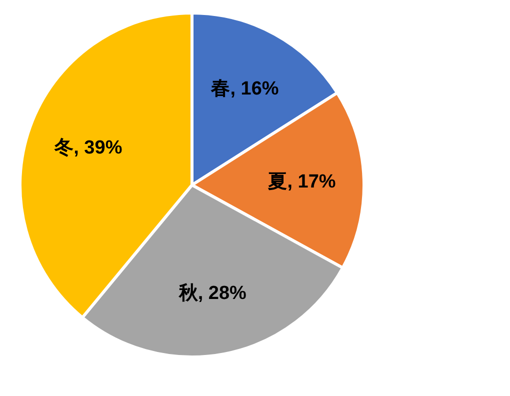 Image resolution: width=510 pixels, height=396 pixels. I want to click on data-label: , 17%, so click(311, 181).